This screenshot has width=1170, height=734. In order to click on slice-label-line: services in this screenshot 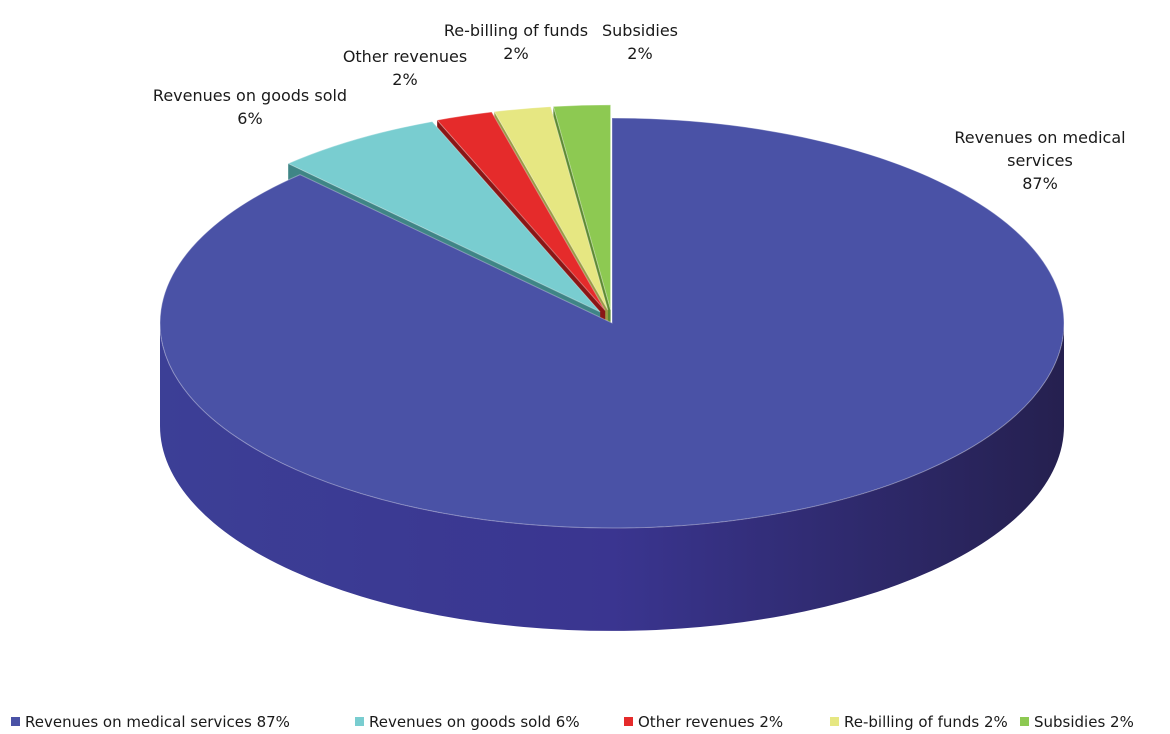, I will do `click(1040, 160)`.